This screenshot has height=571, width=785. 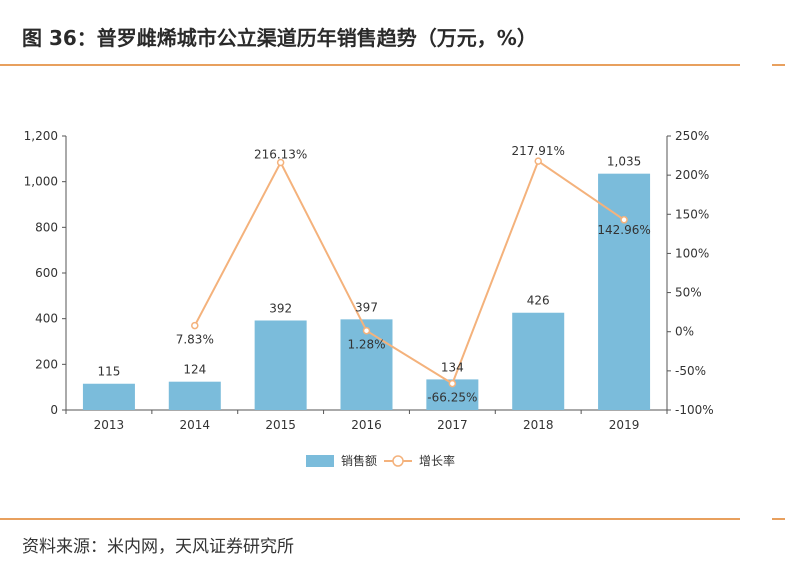 I want to click on bar-value-label: 392, so click(x=280, y=308).